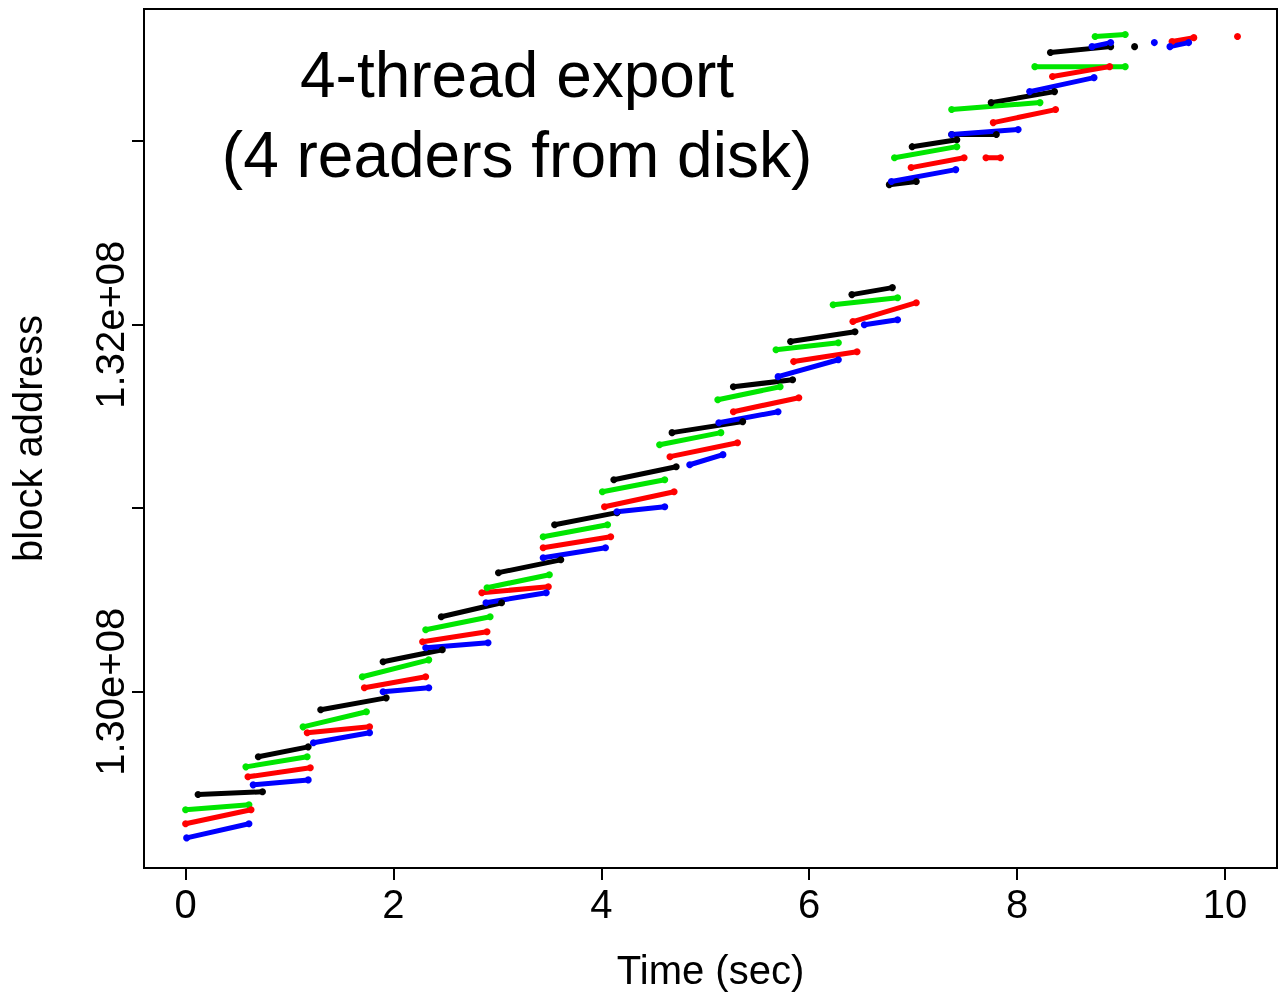  What do you see at coordinates (601, 904) in the screenshot?
I see `x-tick-label: 4` at bounding box center [601, 904].